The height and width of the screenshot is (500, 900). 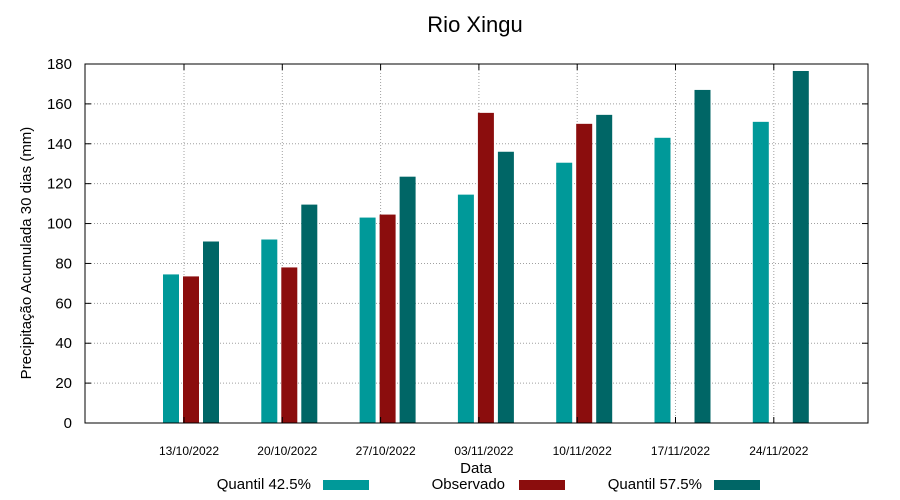 I want to click on y-tick-label: 100, so click(x=59, y=224).